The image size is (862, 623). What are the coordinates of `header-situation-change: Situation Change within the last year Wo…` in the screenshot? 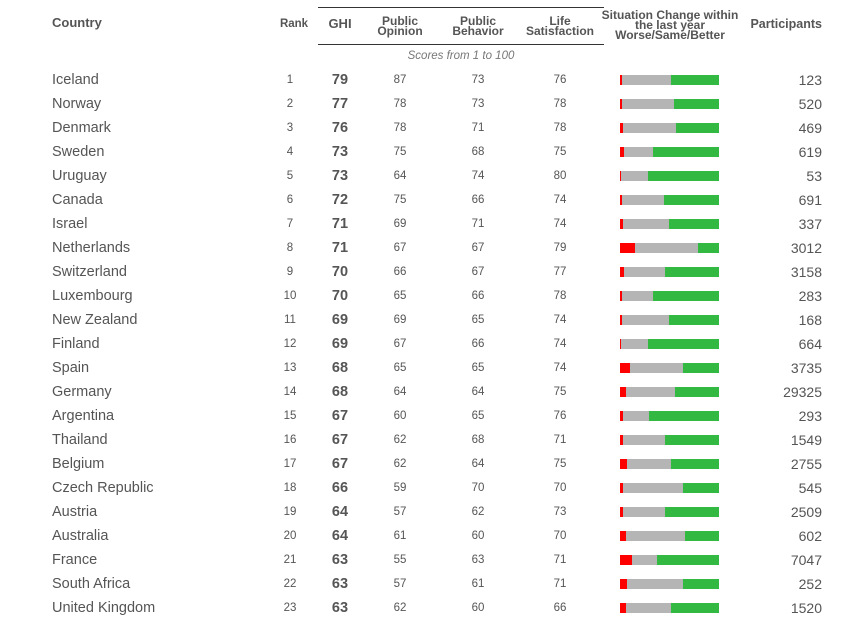 It's located at (670, 24).